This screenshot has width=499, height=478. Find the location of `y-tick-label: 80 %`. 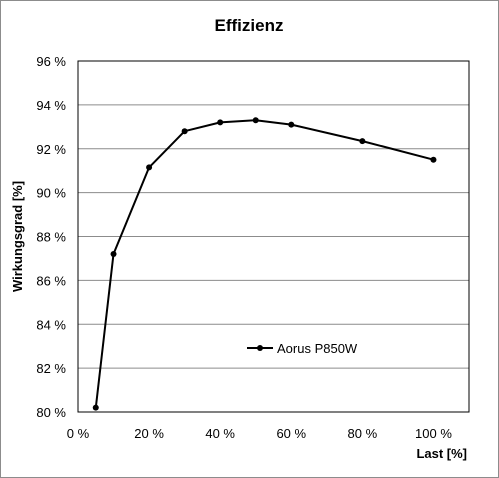

y-tick-label: 80 % is located at coordinates (51, 412).